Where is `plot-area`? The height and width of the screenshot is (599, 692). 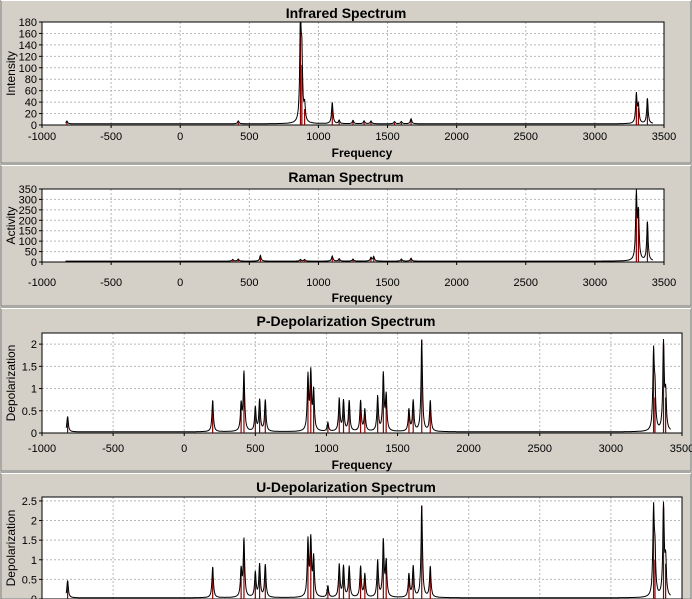
plot-area is located at coordinates (353, 225).